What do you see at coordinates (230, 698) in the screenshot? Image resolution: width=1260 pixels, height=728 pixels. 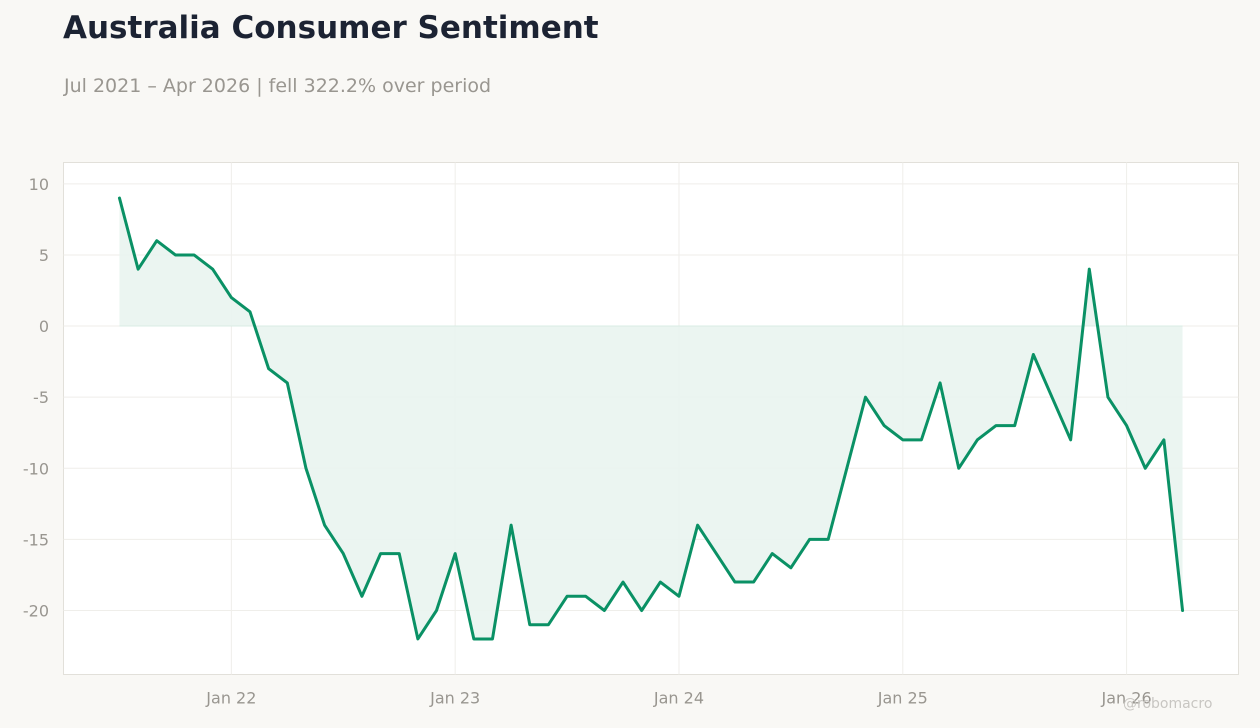 I see `x-tick-label: Jan 22` at bounding box center [230, 698].